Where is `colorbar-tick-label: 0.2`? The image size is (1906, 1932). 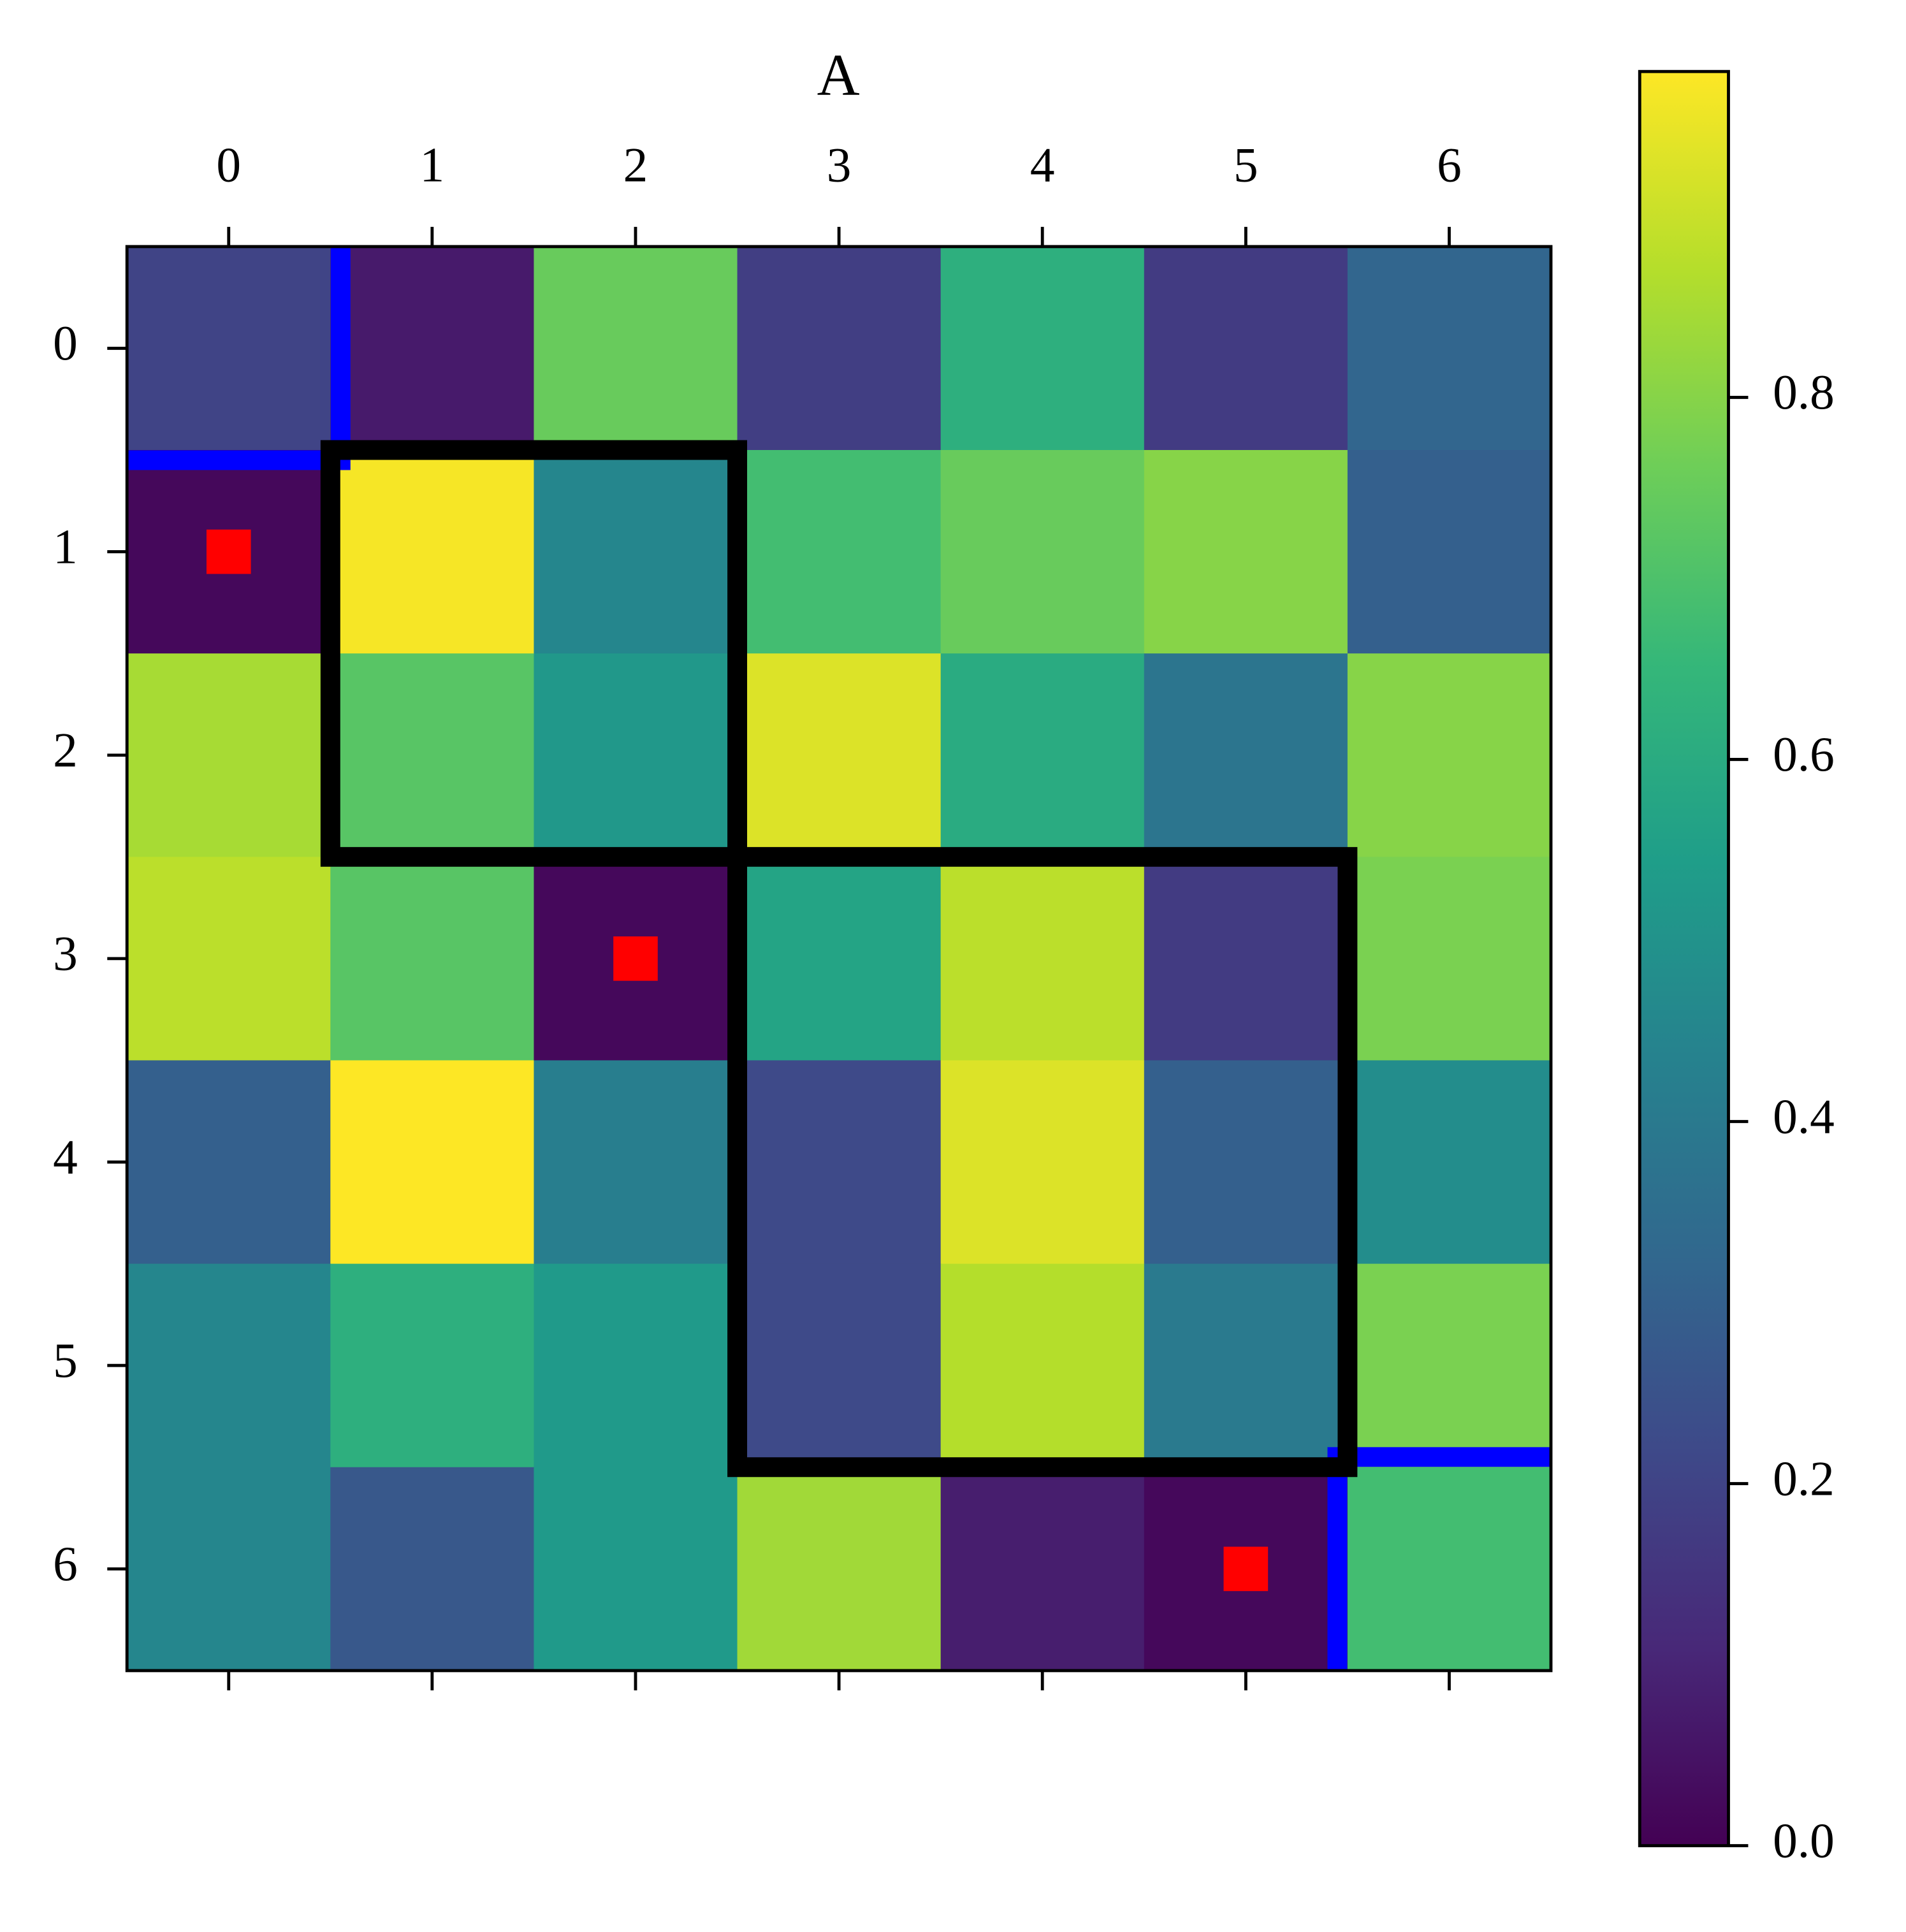
colorbar-tick-label: 0.2 is located at coordinates (1804, 1479).